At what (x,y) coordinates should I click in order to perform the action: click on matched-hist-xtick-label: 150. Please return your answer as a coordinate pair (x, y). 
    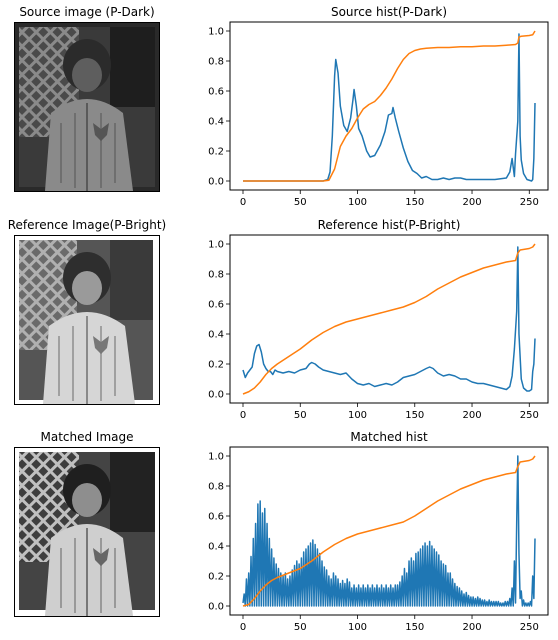
    Looking at the image, I should click on (414, 627).